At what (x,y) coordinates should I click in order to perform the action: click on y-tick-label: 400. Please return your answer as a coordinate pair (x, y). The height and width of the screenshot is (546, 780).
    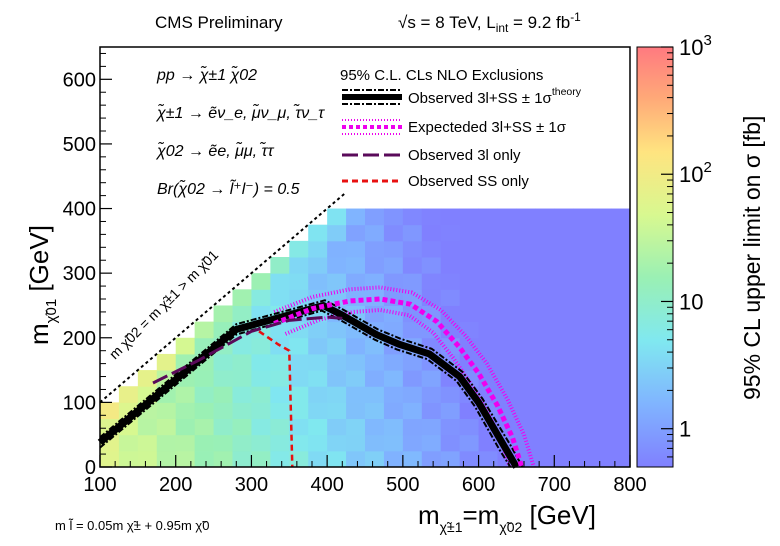
    Looking at the image, I should click on (79, 210).